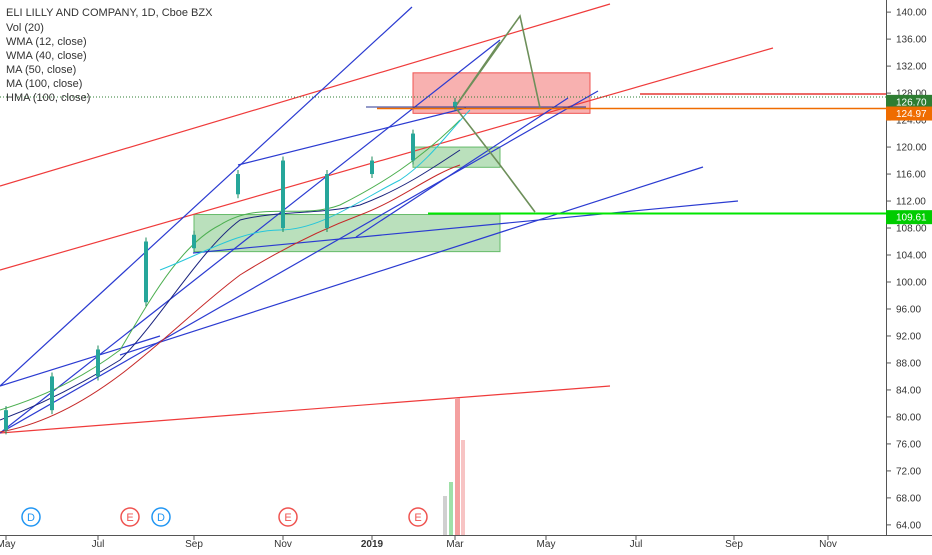 This screenshot has width=932, height=555. I want to click on price-label-text: 124.97, so click(911, 114).